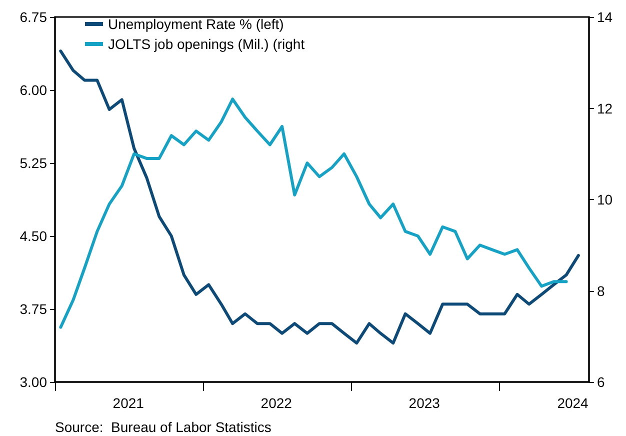  What do you see at coordinates (573, 403) in the screenshot?
I see `x-tick-label: 2024` at bounding box center [573, 403].